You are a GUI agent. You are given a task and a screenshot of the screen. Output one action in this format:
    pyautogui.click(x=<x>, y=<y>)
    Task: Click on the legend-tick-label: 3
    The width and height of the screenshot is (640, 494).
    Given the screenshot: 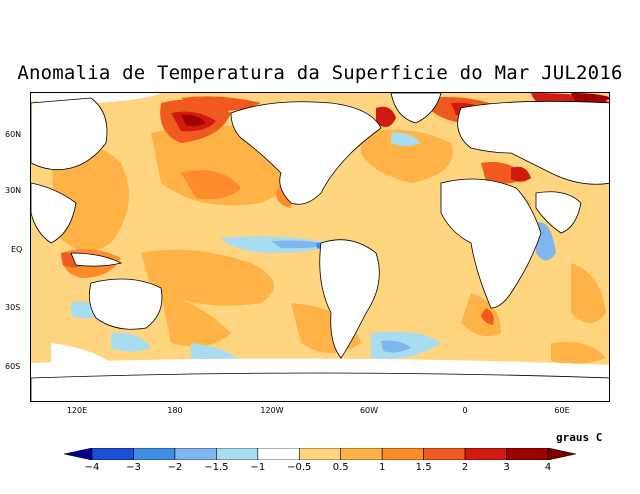 What is the action you would take?
    pyautogui.click(x=506, y=467)
    